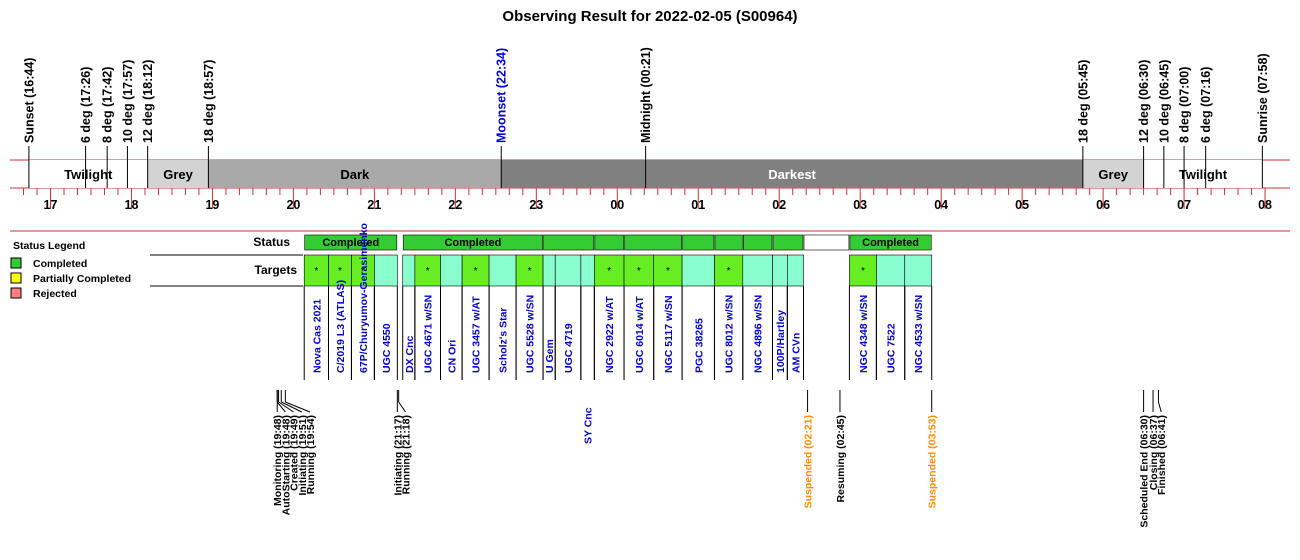 This screenshot has height=560, width=1300. I want to click on status-row-label: Status, so click(271, 242).